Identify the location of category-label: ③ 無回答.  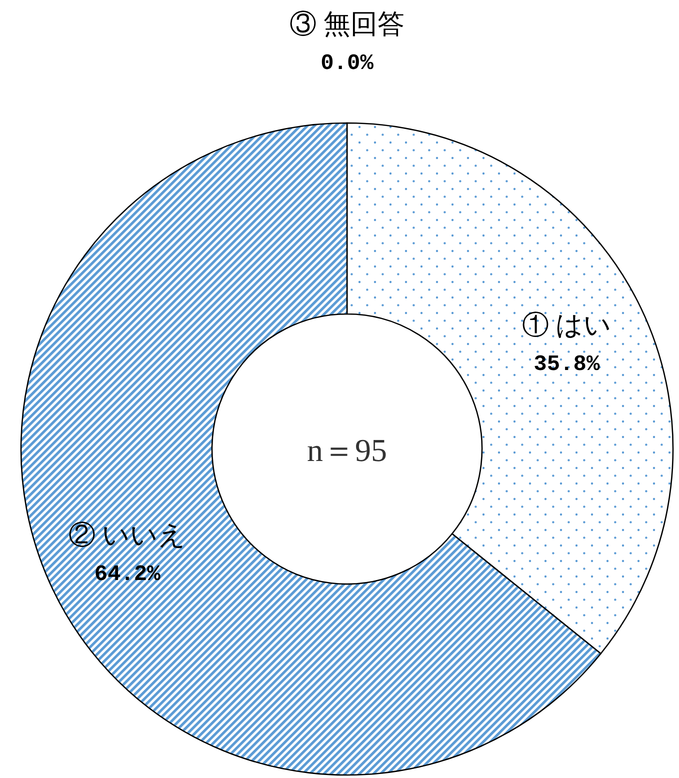
(347, 24).